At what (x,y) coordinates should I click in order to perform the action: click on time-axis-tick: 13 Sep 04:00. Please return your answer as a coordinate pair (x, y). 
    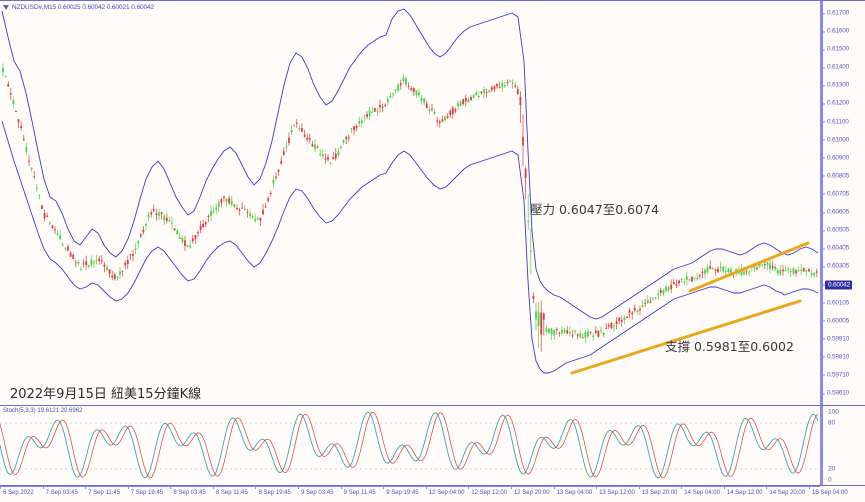
    Looking at the image, I should click on (573, 491).